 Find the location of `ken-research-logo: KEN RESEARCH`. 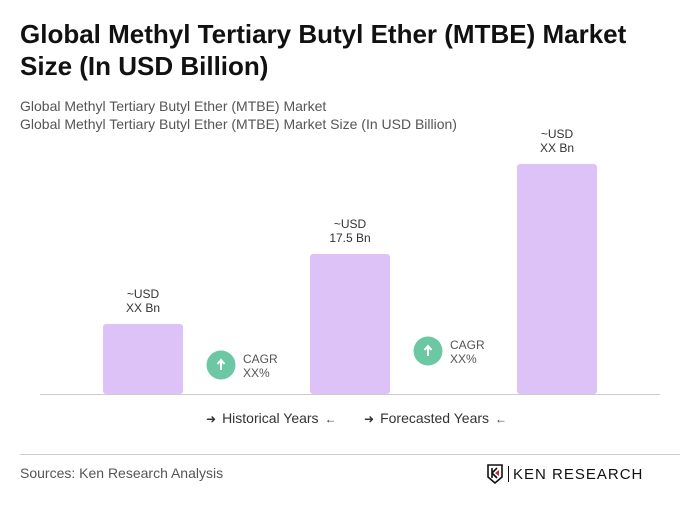

ken-research-logo: KEN RESEARCH is located at coordinates (564, 474).